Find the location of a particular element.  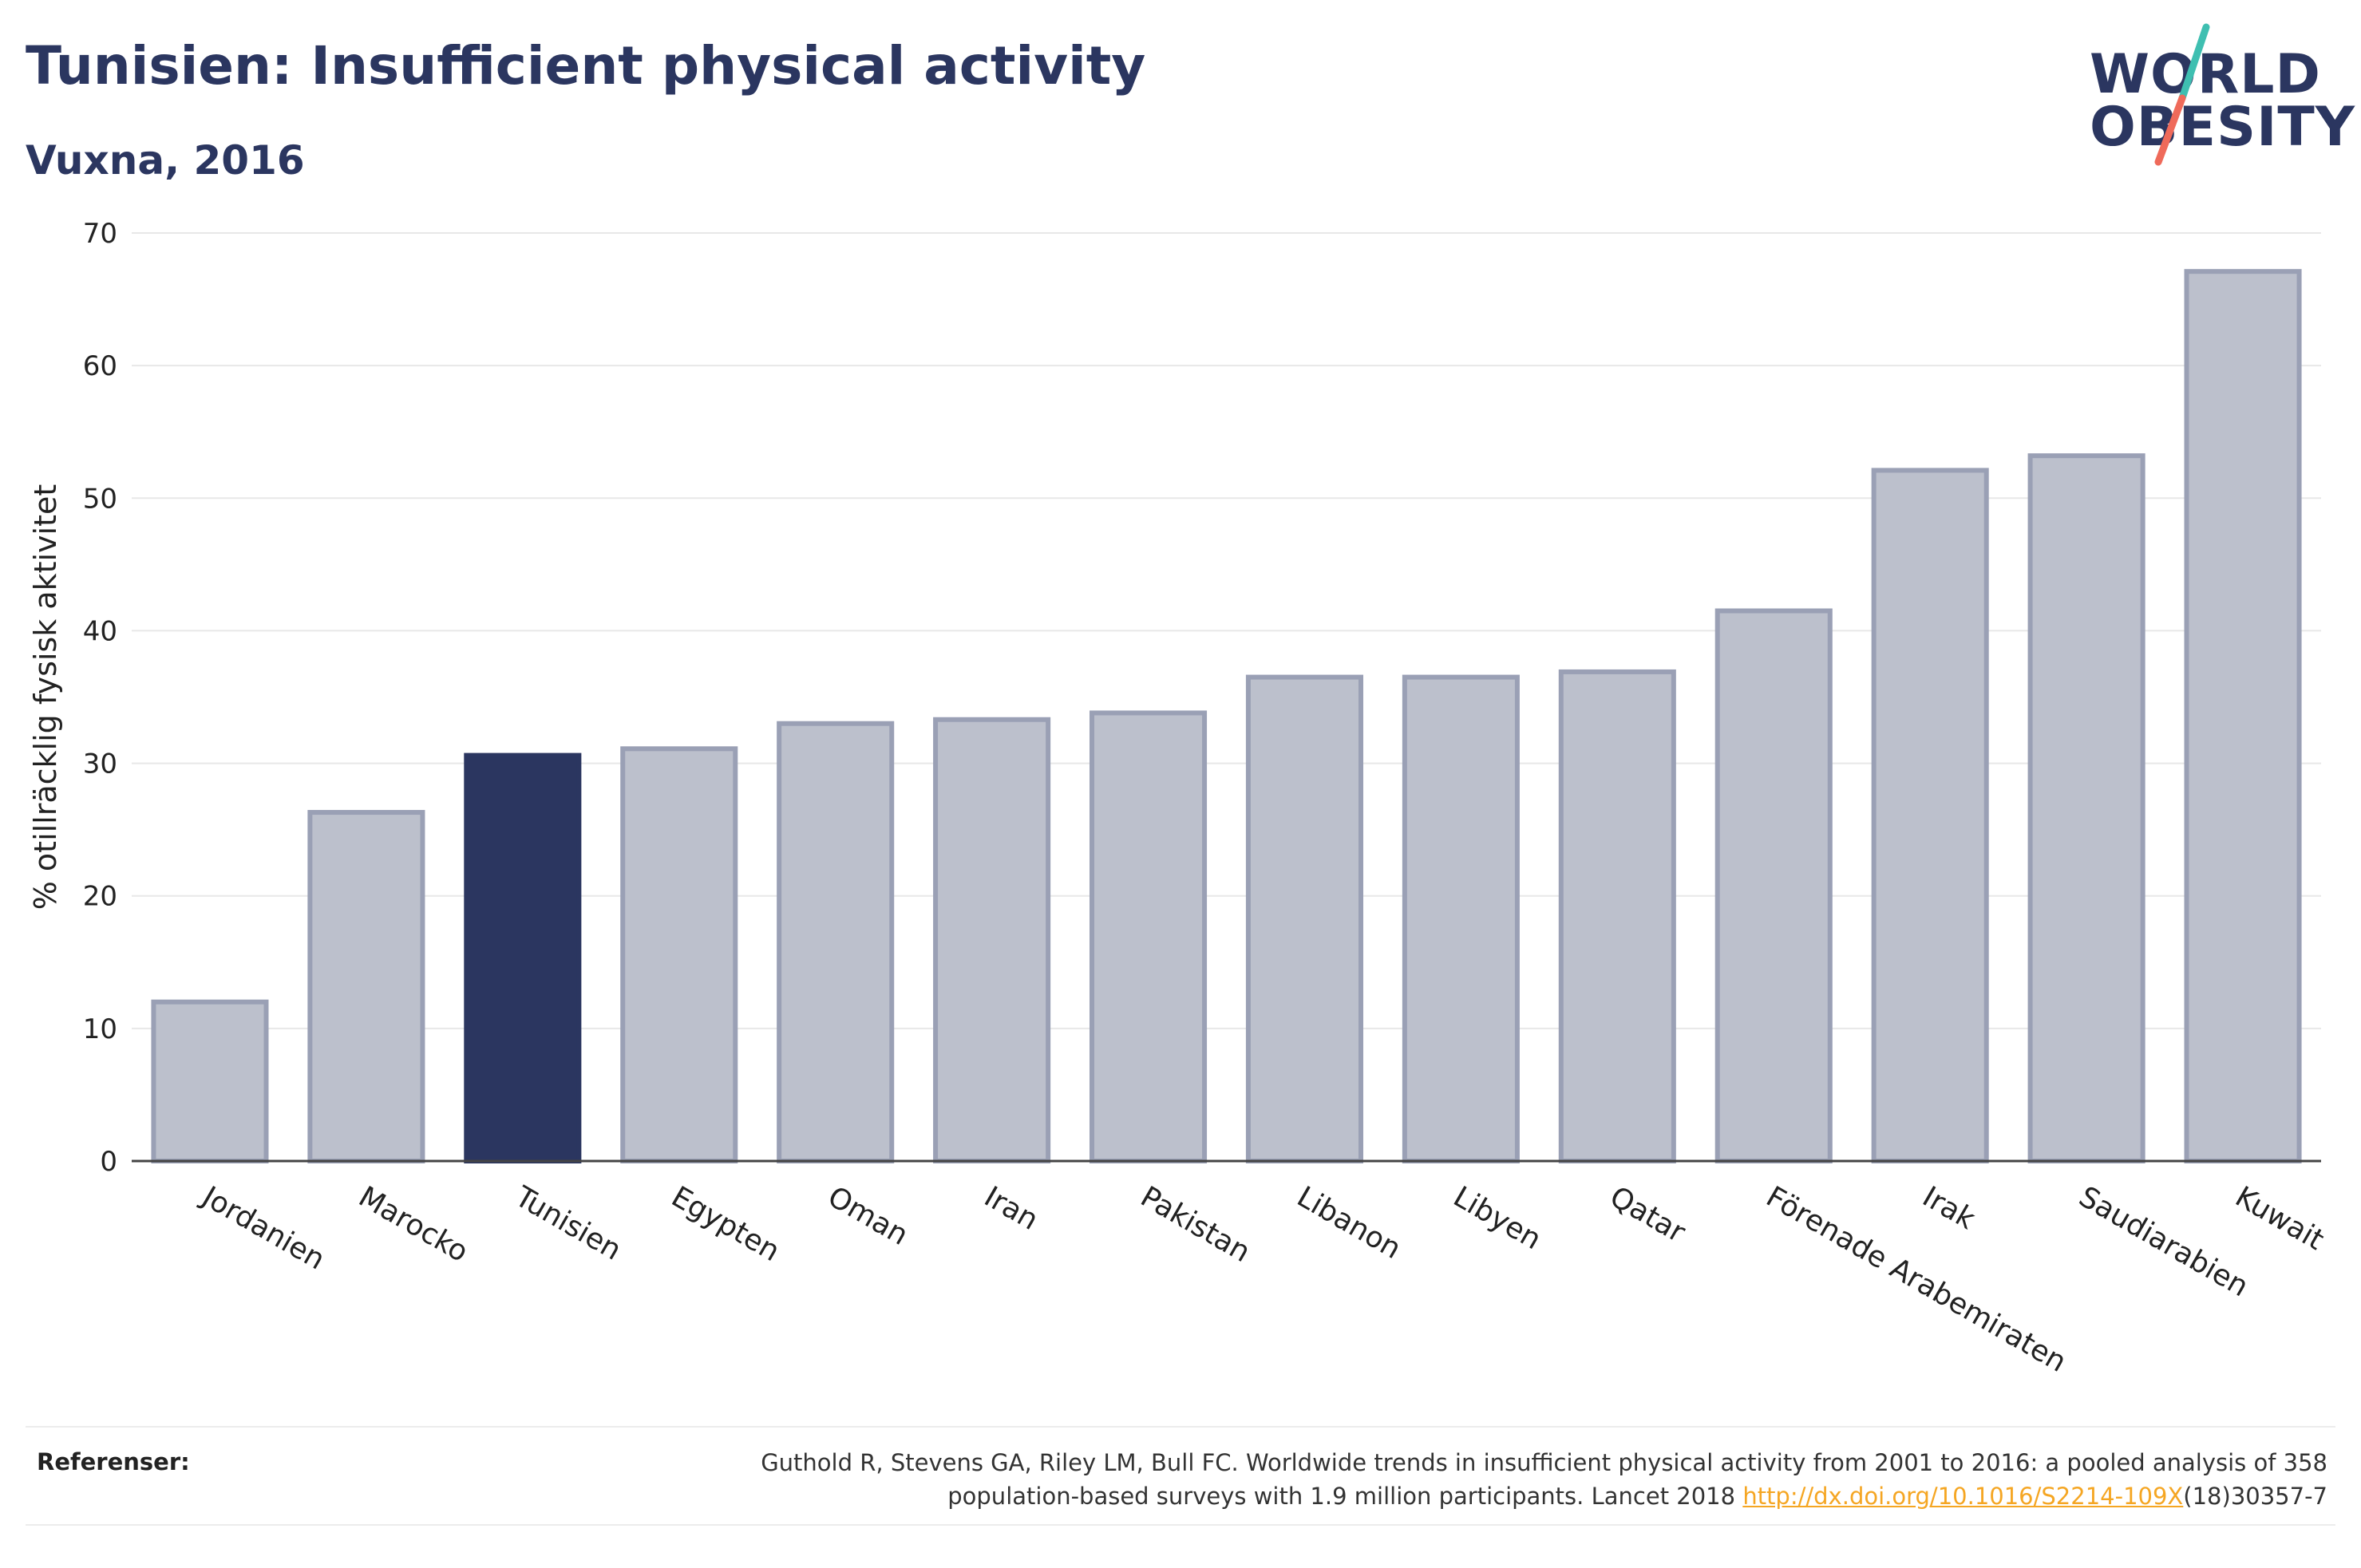

y-tick-label: 40 is located at coordinates (100, 631).